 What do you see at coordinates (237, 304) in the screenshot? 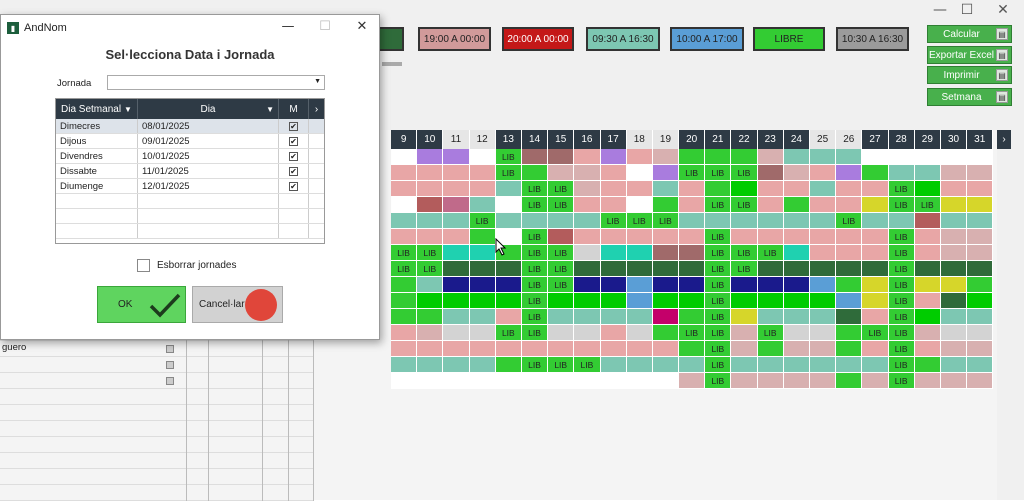
I see `cancel-button: Cancel·lar` at bounding box center [237, 304].